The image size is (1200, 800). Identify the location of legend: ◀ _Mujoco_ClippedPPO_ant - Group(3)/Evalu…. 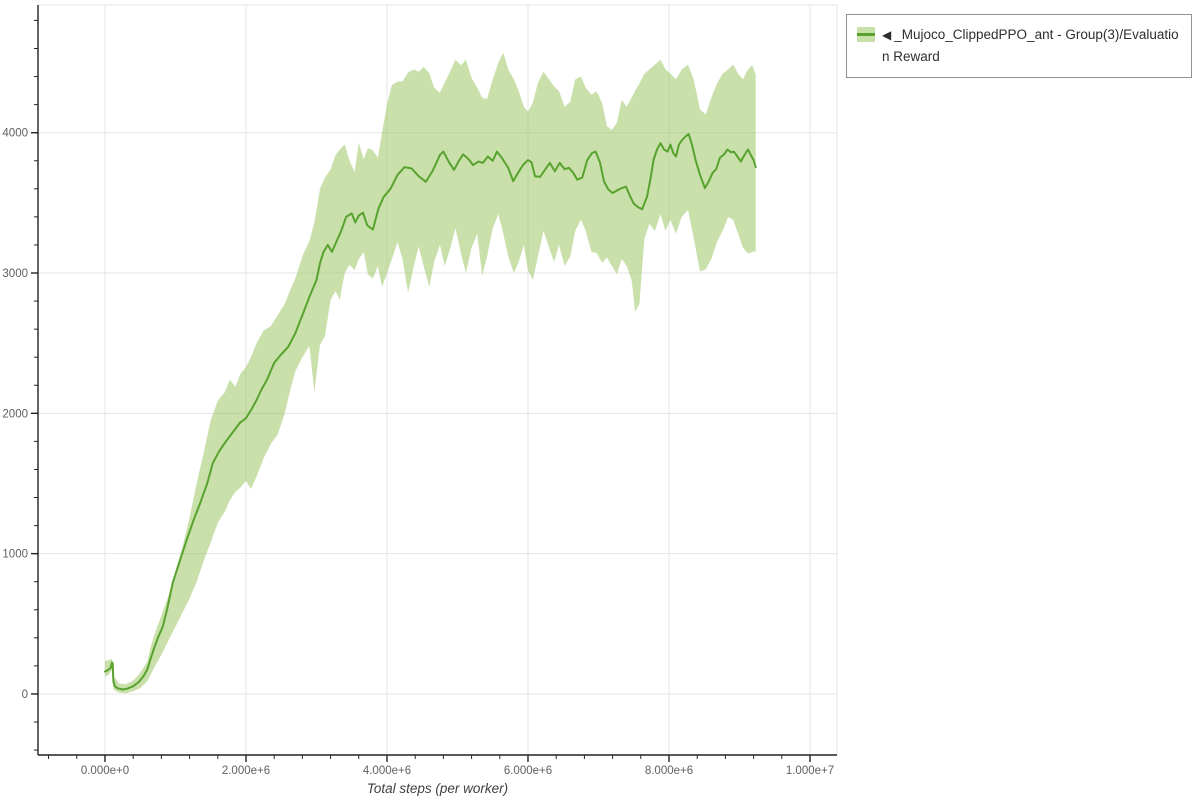
(1019, 46).